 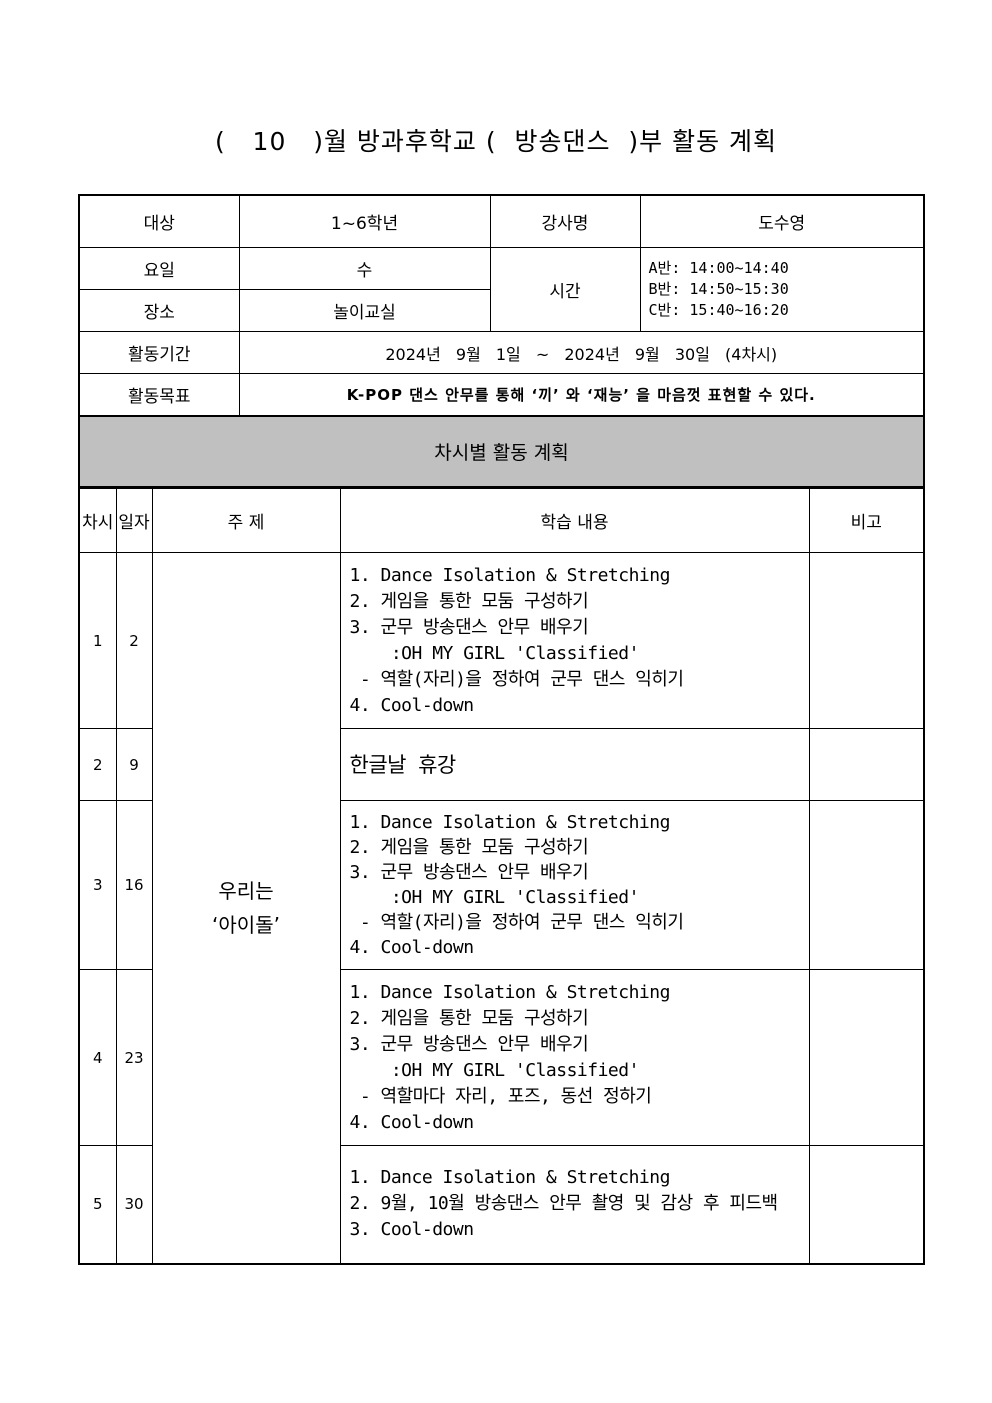 What do you see at coordinates (565, 289) in the screenshot?
I see `time-label: 시간` at bounding box center [565, 289].